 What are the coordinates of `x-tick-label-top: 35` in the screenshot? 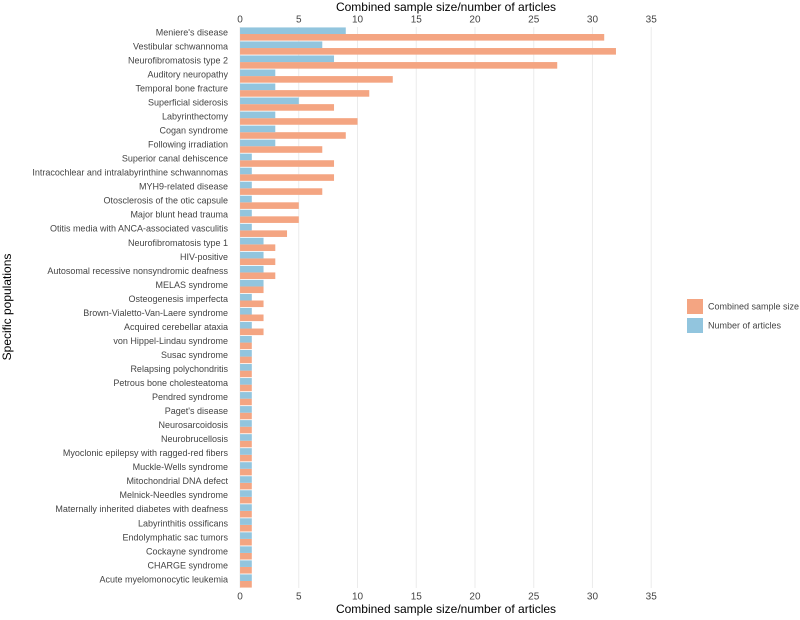 It's located at (652, 20).